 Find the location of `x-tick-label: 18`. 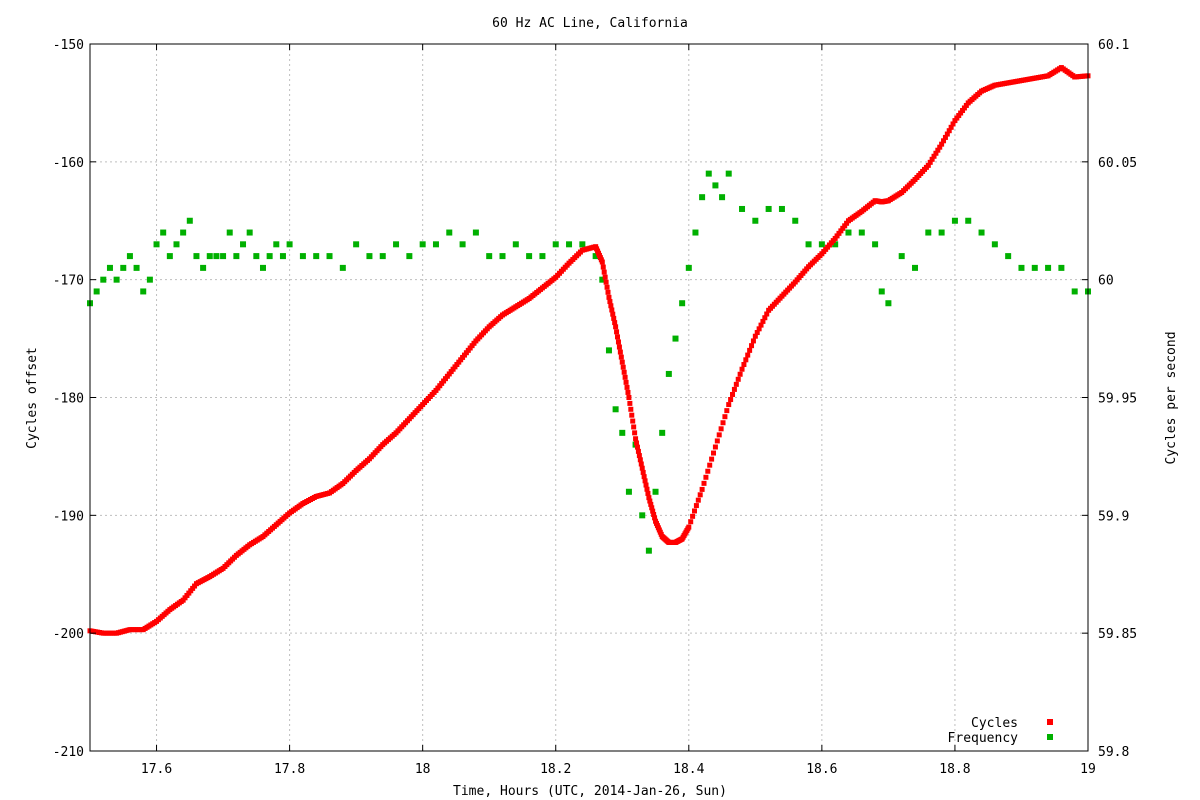

x-tick-label: 18 is located at coordinates (423, 769).